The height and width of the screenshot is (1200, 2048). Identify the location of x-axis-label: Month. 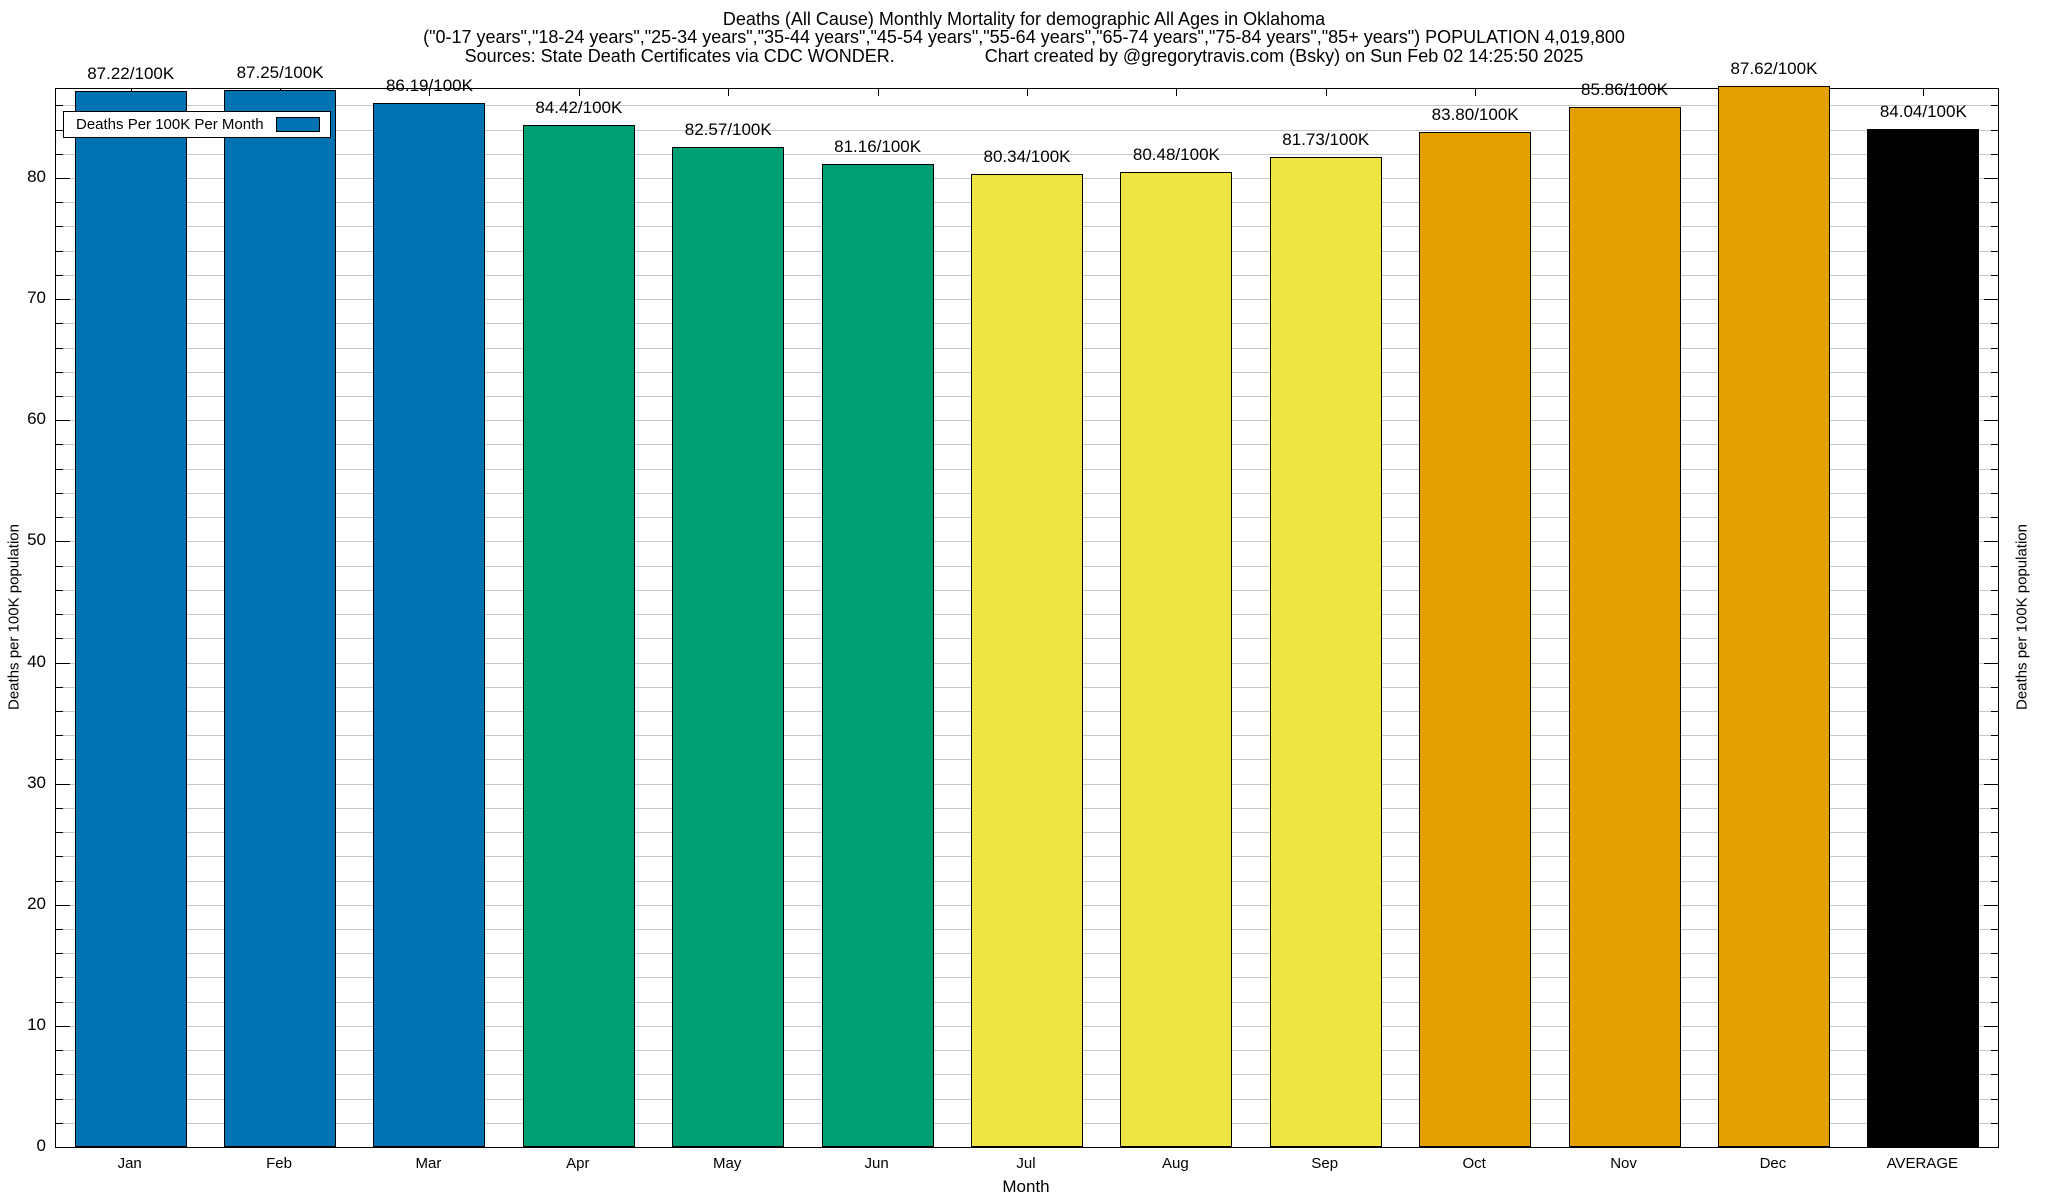
(1026, 1186).